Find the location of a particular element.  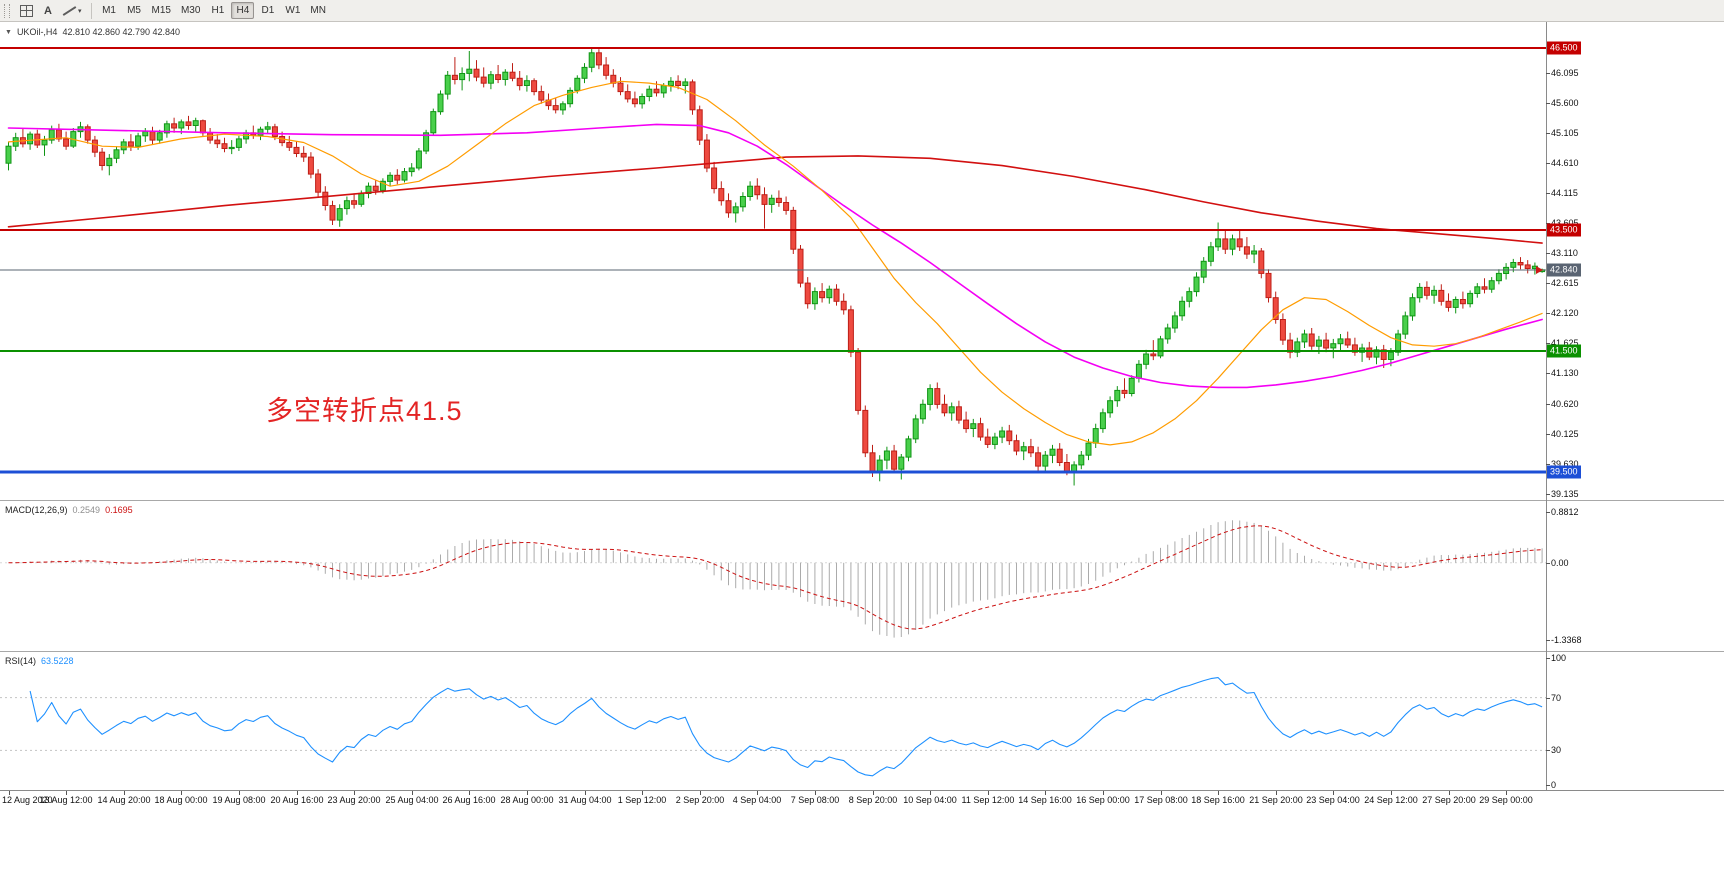

line-tools-button: ▾ is located at coordinates (72, 11).